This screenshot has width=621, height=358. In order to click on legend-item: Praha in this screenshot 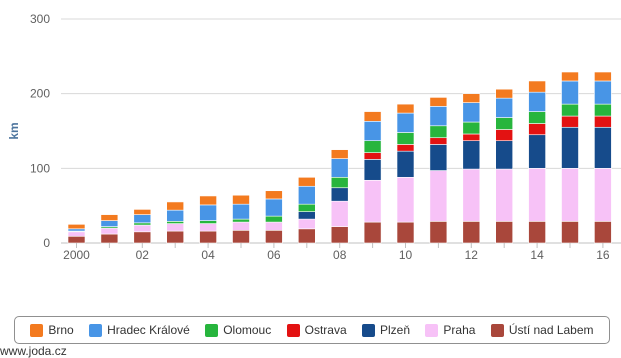, I will do `click(450, 330)`.